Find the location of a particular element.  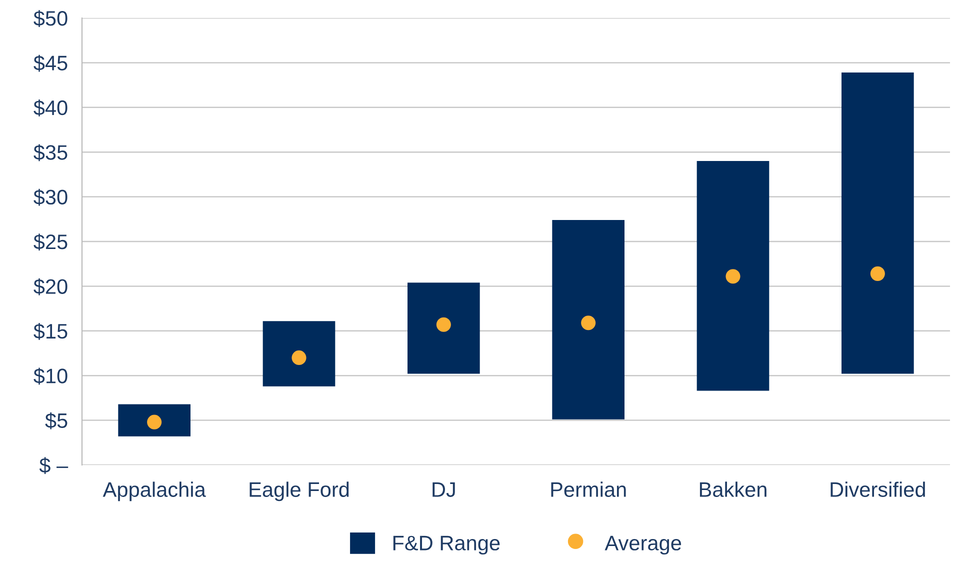

y-tick-label: $ – is located at coordinates (53, 465).